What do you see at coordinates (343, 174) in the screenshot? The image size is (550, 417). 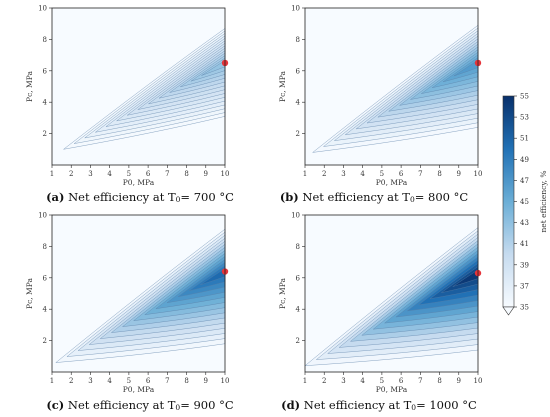 I see `x-tick-label-b-3: 3` at bounding box center [343, 174].